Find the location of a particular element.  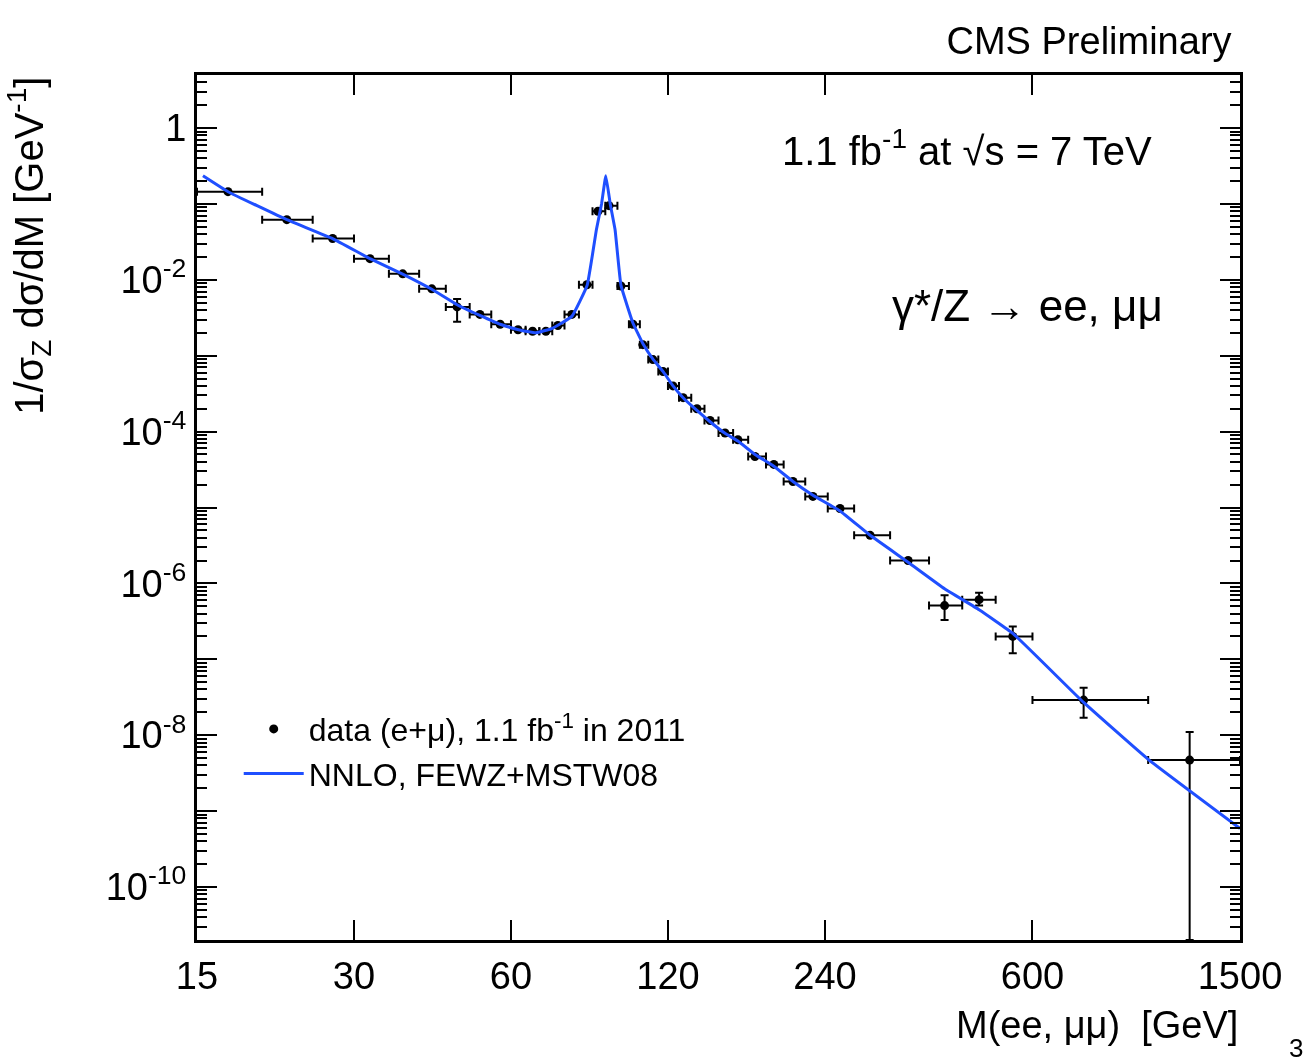

y-tick-label: 10$^{-4}$ is located at coordinates (153, 428).